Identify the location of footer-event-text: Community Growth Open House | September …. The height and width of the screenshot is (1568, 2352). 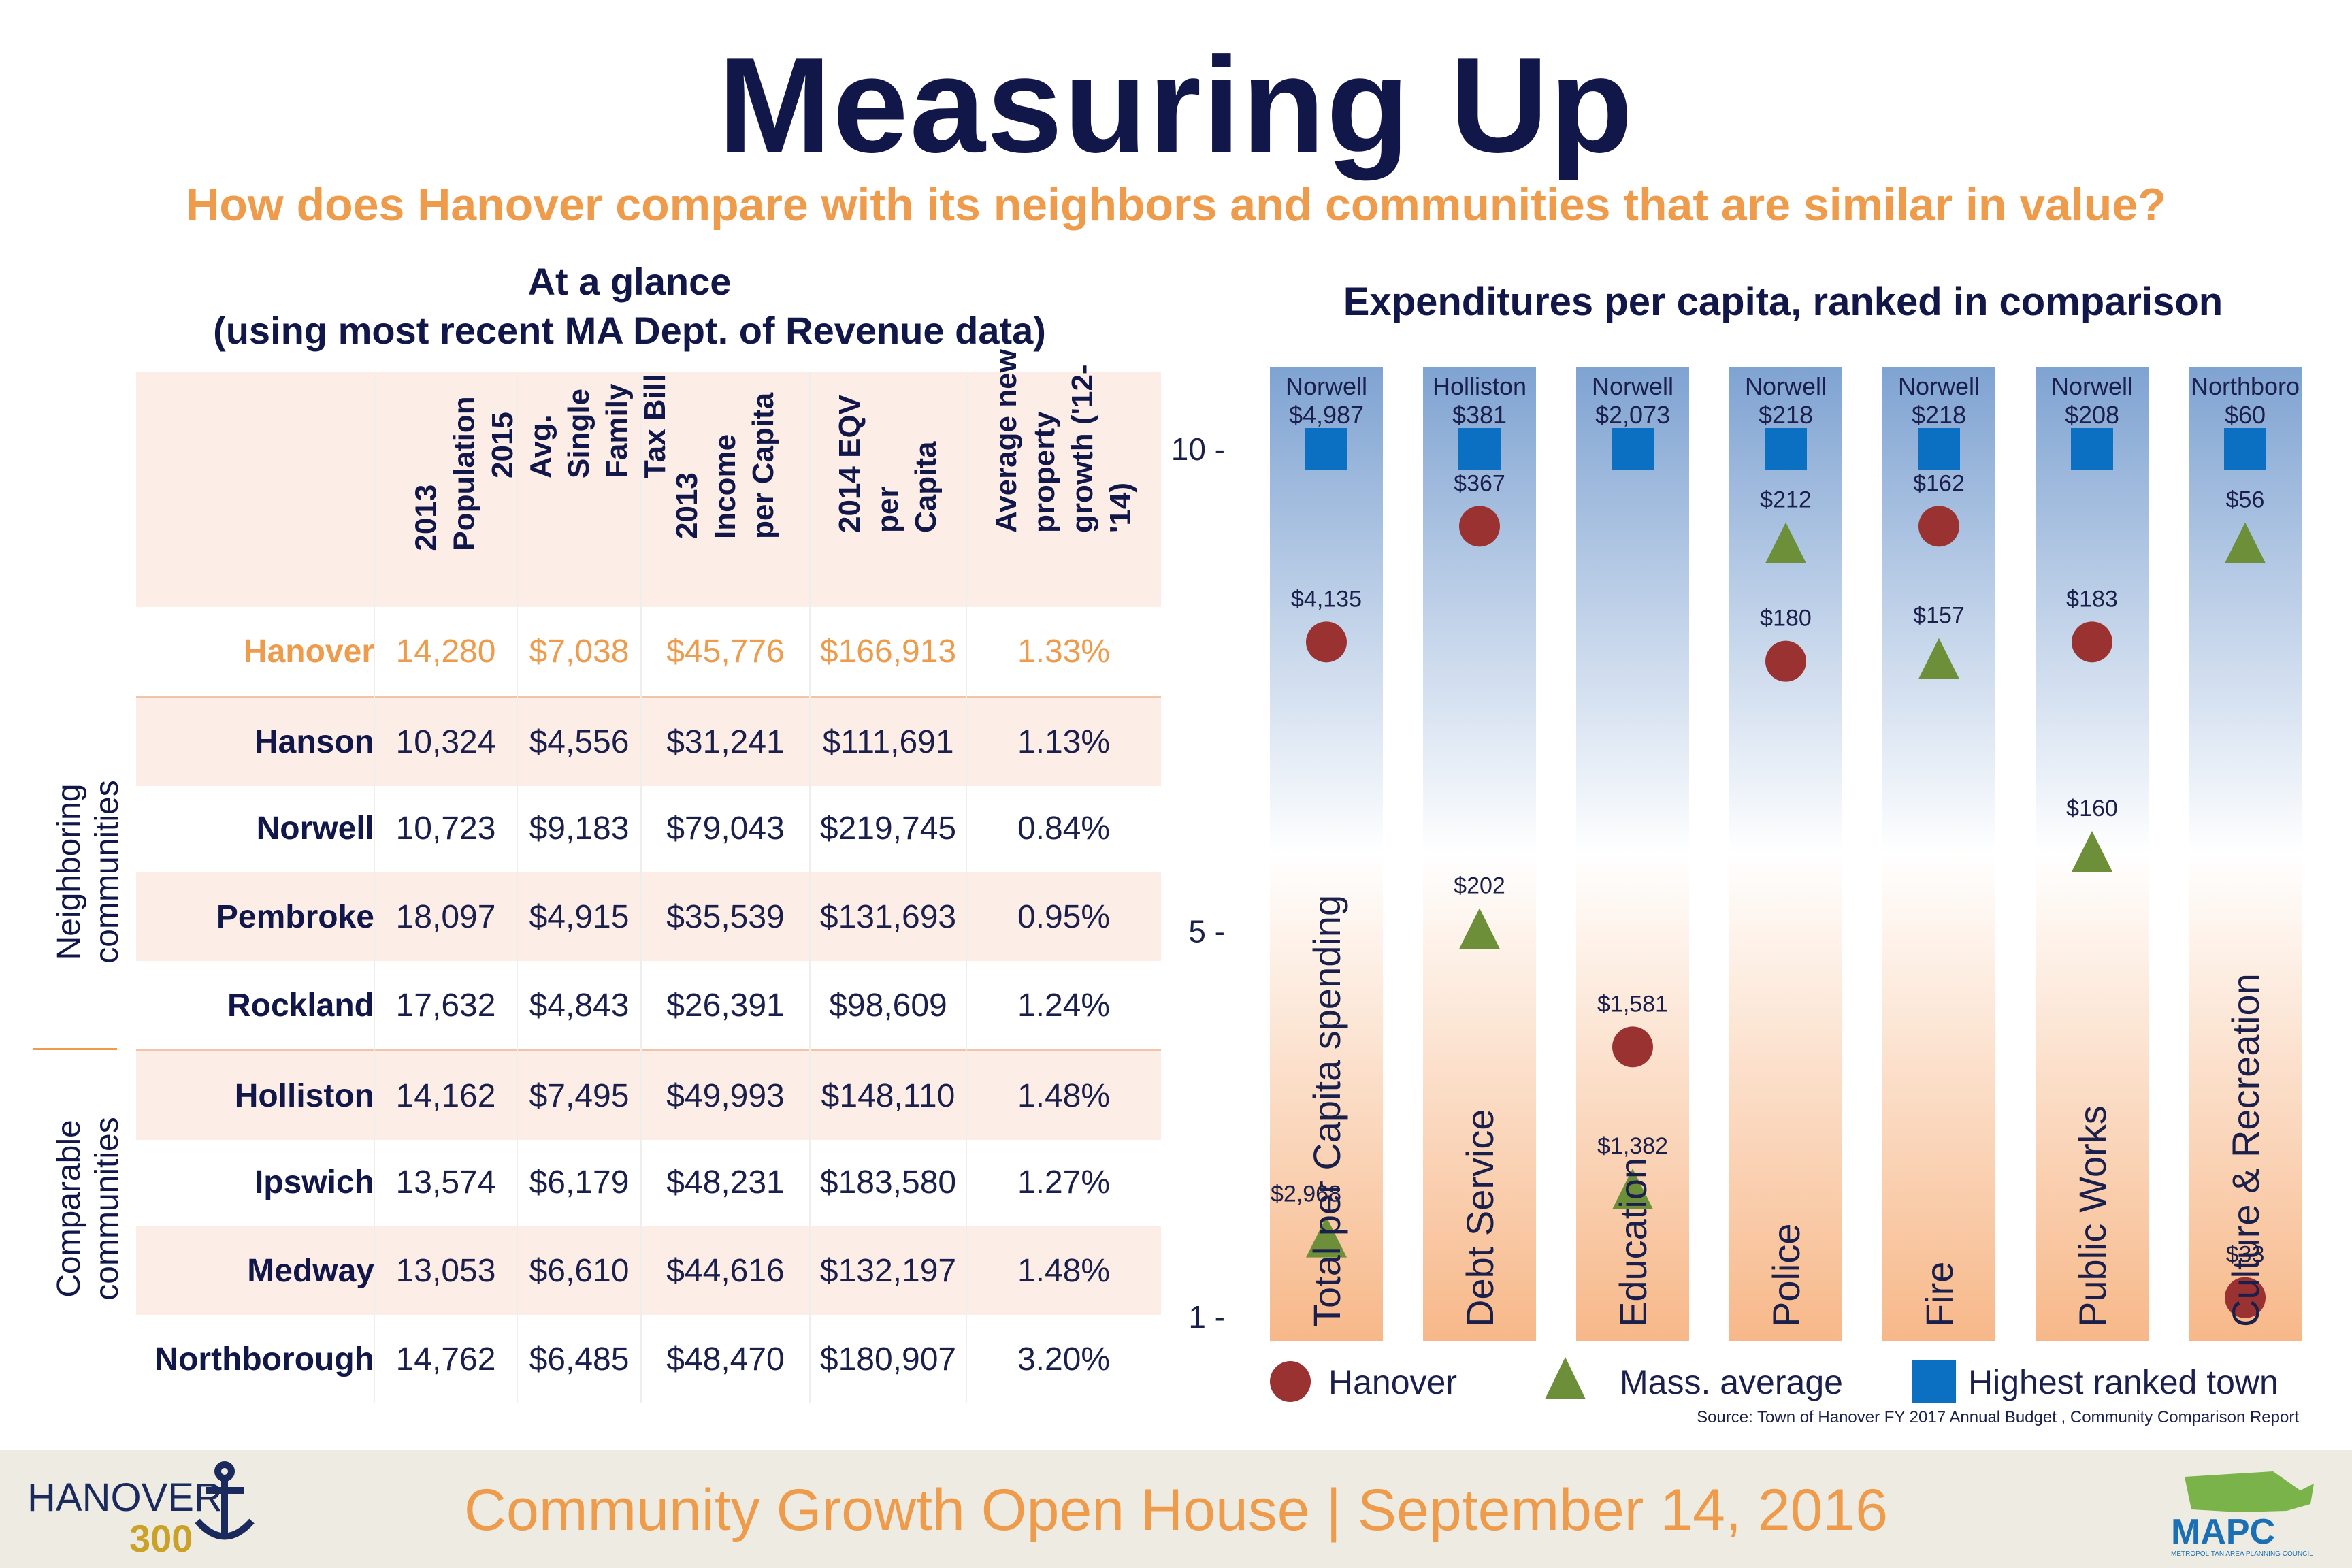
(1176, 1510).